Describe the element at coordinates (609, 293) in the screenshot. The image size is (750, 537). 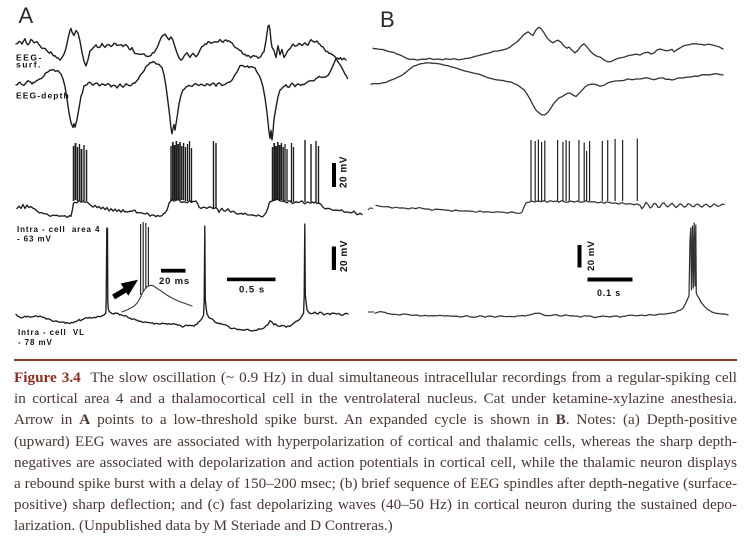
I see `svg-text: 0.1 s` at that location.